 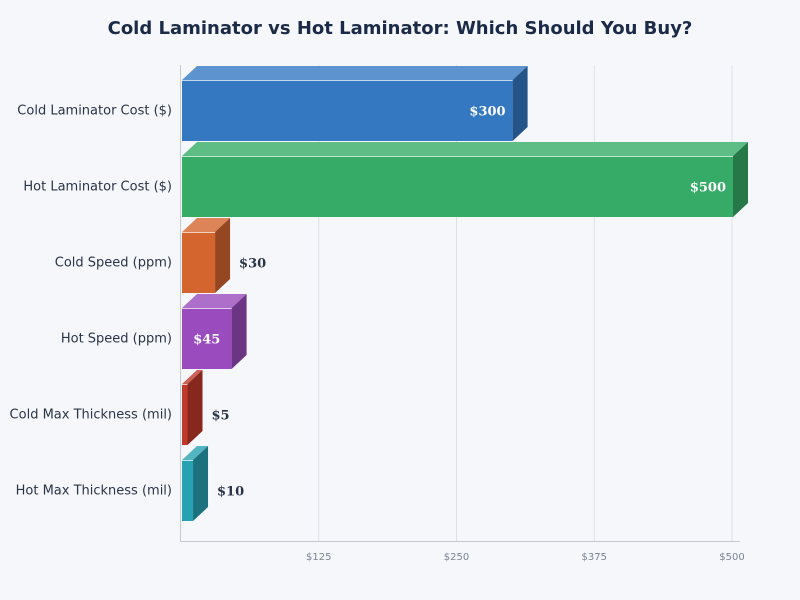 I want to click on bar-group: Hot Max Thickness (mil) $10, so click(x=130, y=483).